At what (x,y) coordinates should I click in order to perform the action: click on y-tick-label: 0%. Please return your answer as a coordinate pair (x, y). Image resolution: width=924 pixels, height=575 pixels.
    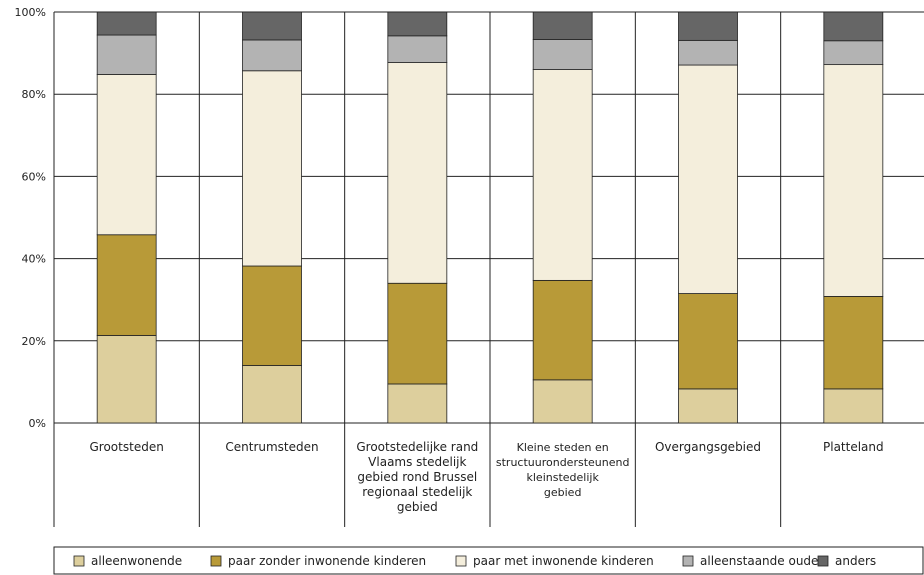
    Looking at the image, I should click on (37, 423).